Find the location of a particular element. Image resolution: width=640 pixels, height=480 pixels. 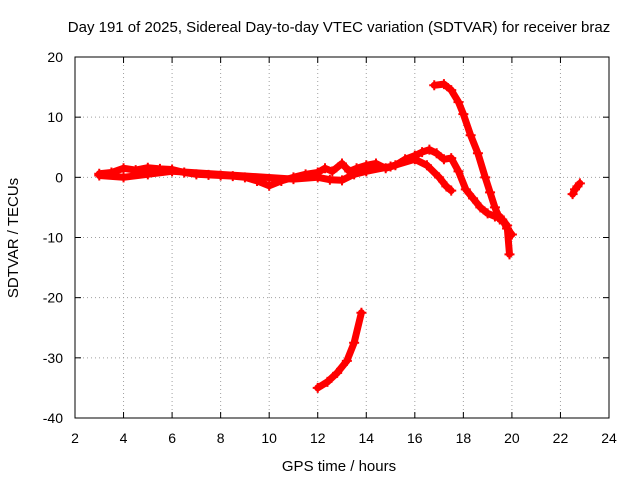

y-tick-label: 20 is located at coordinates (55, 57).